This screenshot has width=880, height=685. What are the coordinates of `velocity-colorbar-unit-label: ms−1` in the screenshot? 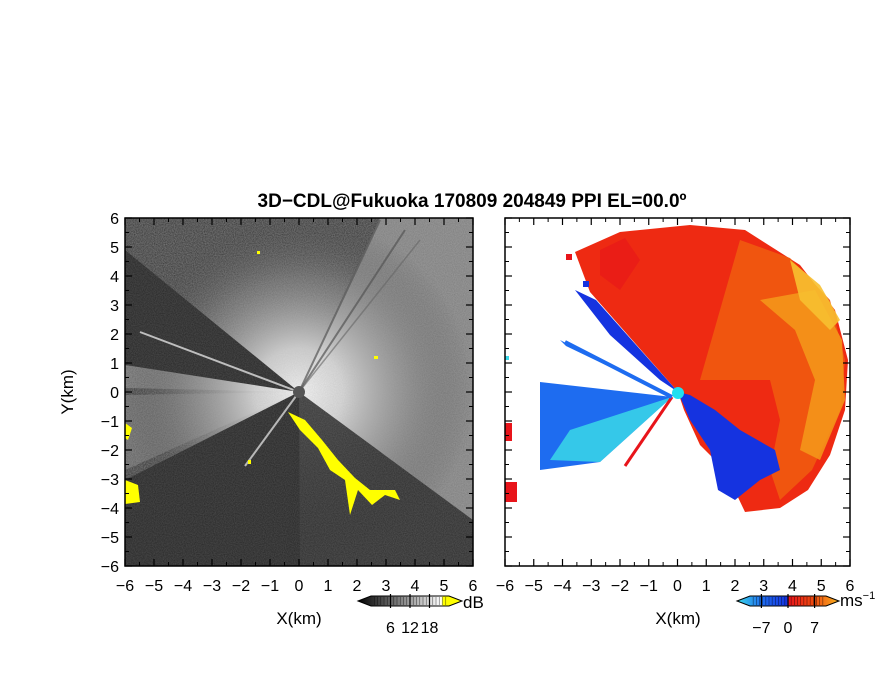 It's located at (857, 600).